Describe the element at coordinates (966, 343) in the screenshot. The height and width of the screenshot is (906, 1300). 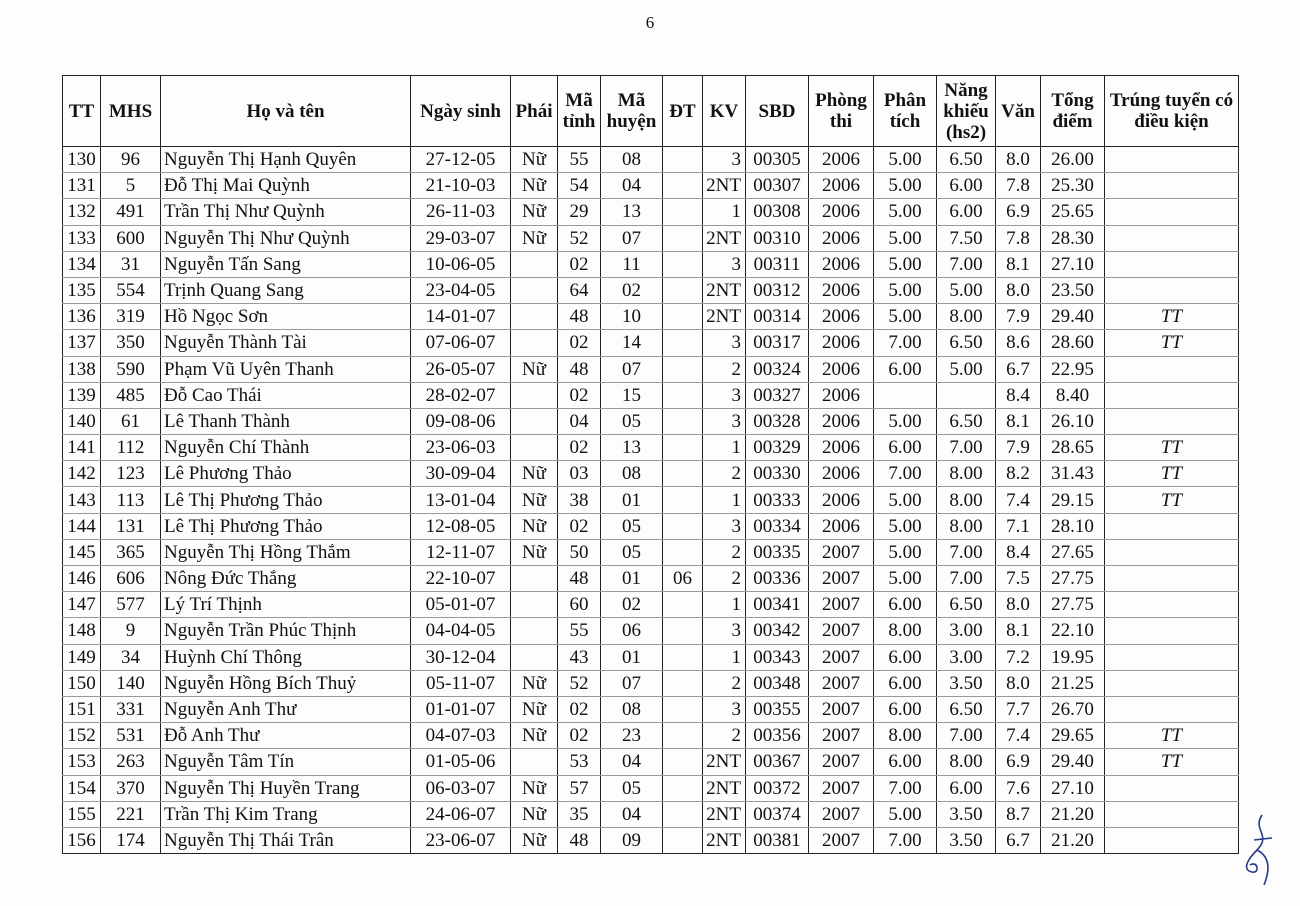
I see `cell-nang-khieu: 6.50` at that location.